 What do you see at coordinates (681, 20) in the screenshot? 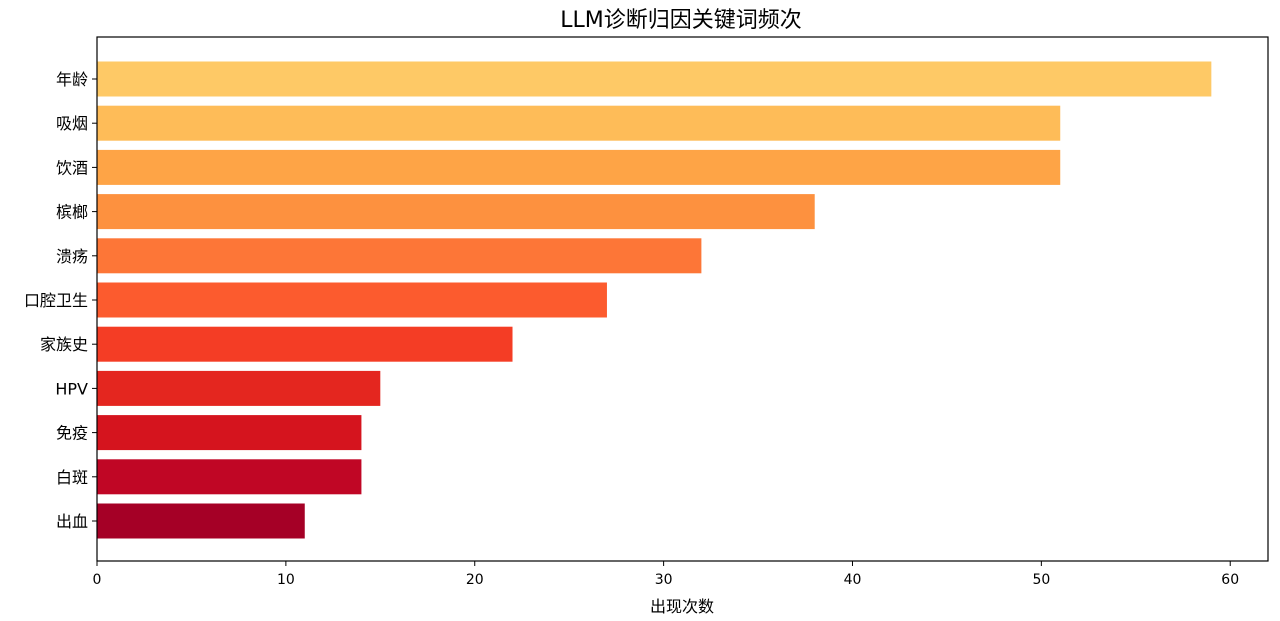
I see `chart-title: LLM诊断归因关键词频次` at bounding box center [681, 20].